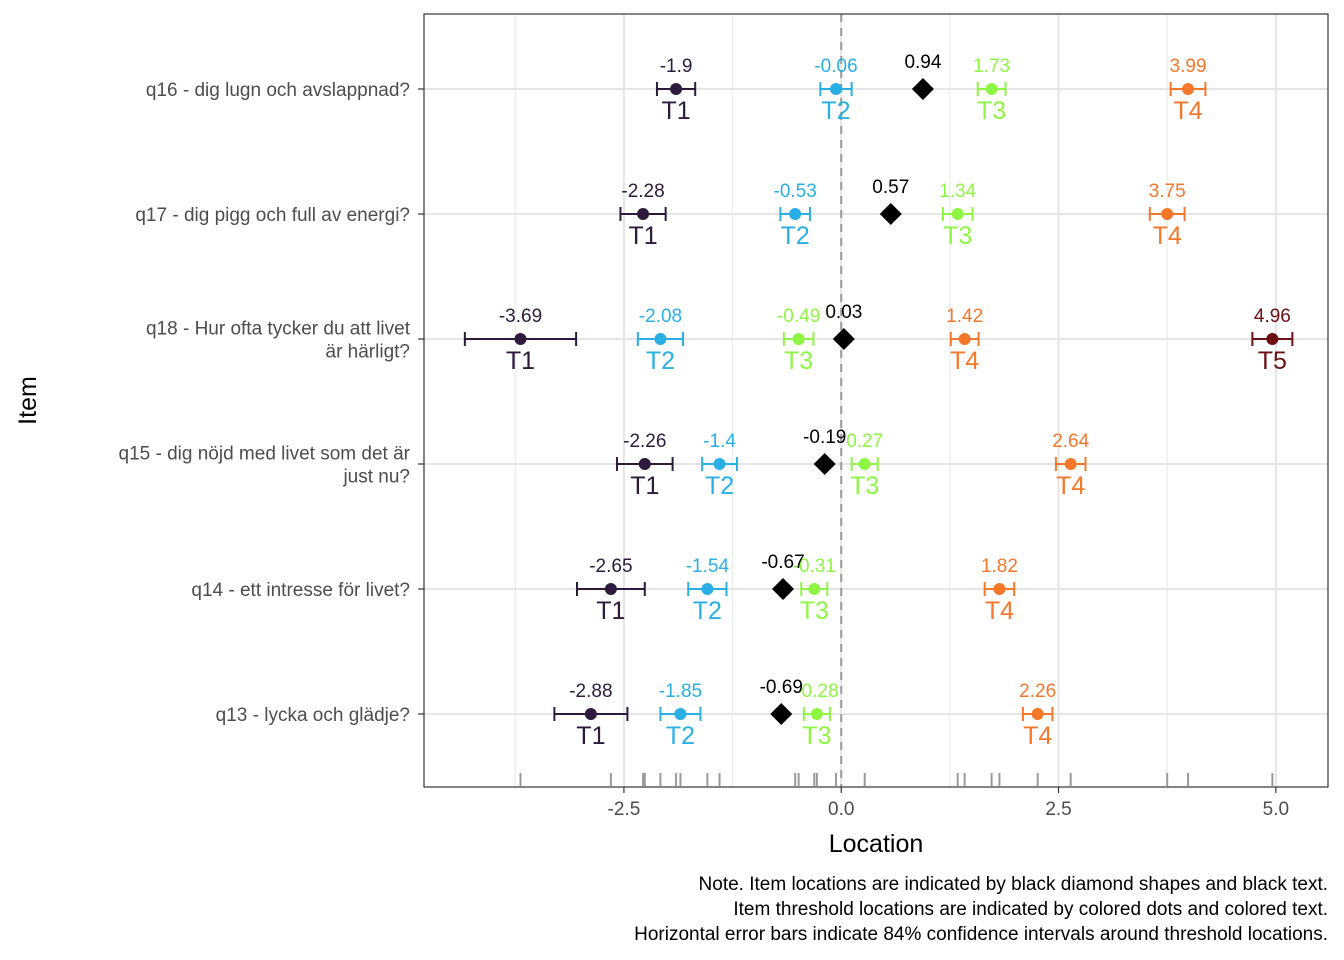 Image resolution: width=1344 pixels, height=960 pixels. Describe the element at coordinates (520, 316) in the screenshot. I see `threshold-value-label: -3.69` at that location.